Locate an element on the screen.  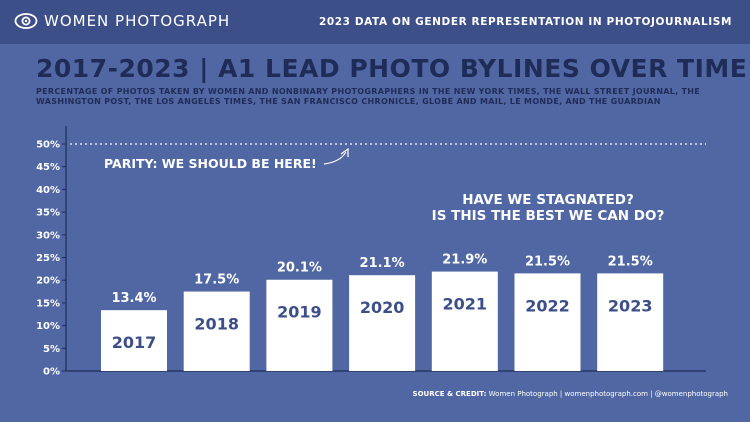
data-label: 13.4% is located at coordinates (133, 298).